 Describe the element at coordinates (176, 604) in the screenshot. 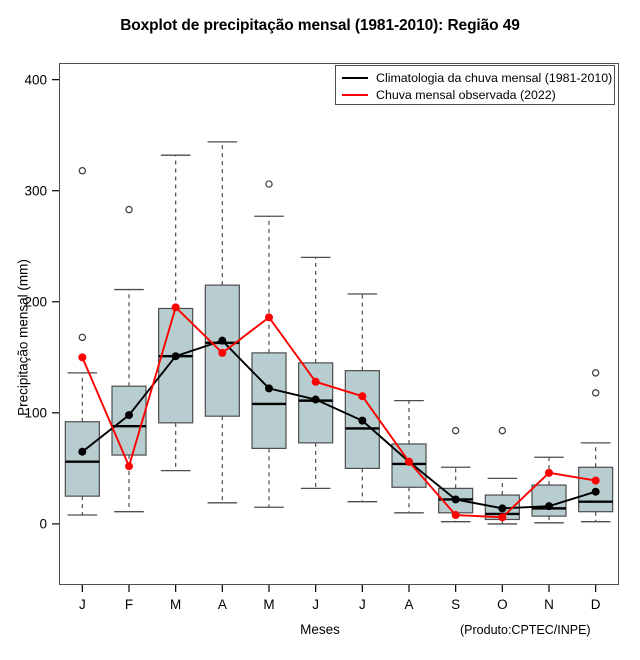

I see `x-tick-label-2: M` at that location.